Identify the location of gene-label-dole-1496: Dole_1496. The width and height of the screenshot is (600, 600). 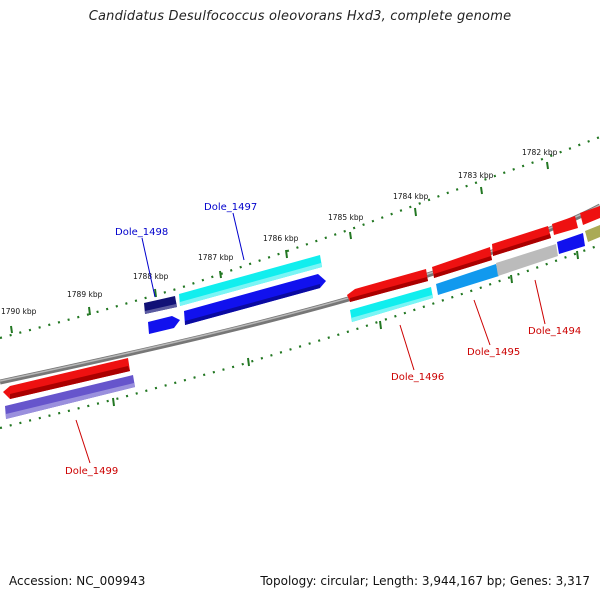
(417, 377).